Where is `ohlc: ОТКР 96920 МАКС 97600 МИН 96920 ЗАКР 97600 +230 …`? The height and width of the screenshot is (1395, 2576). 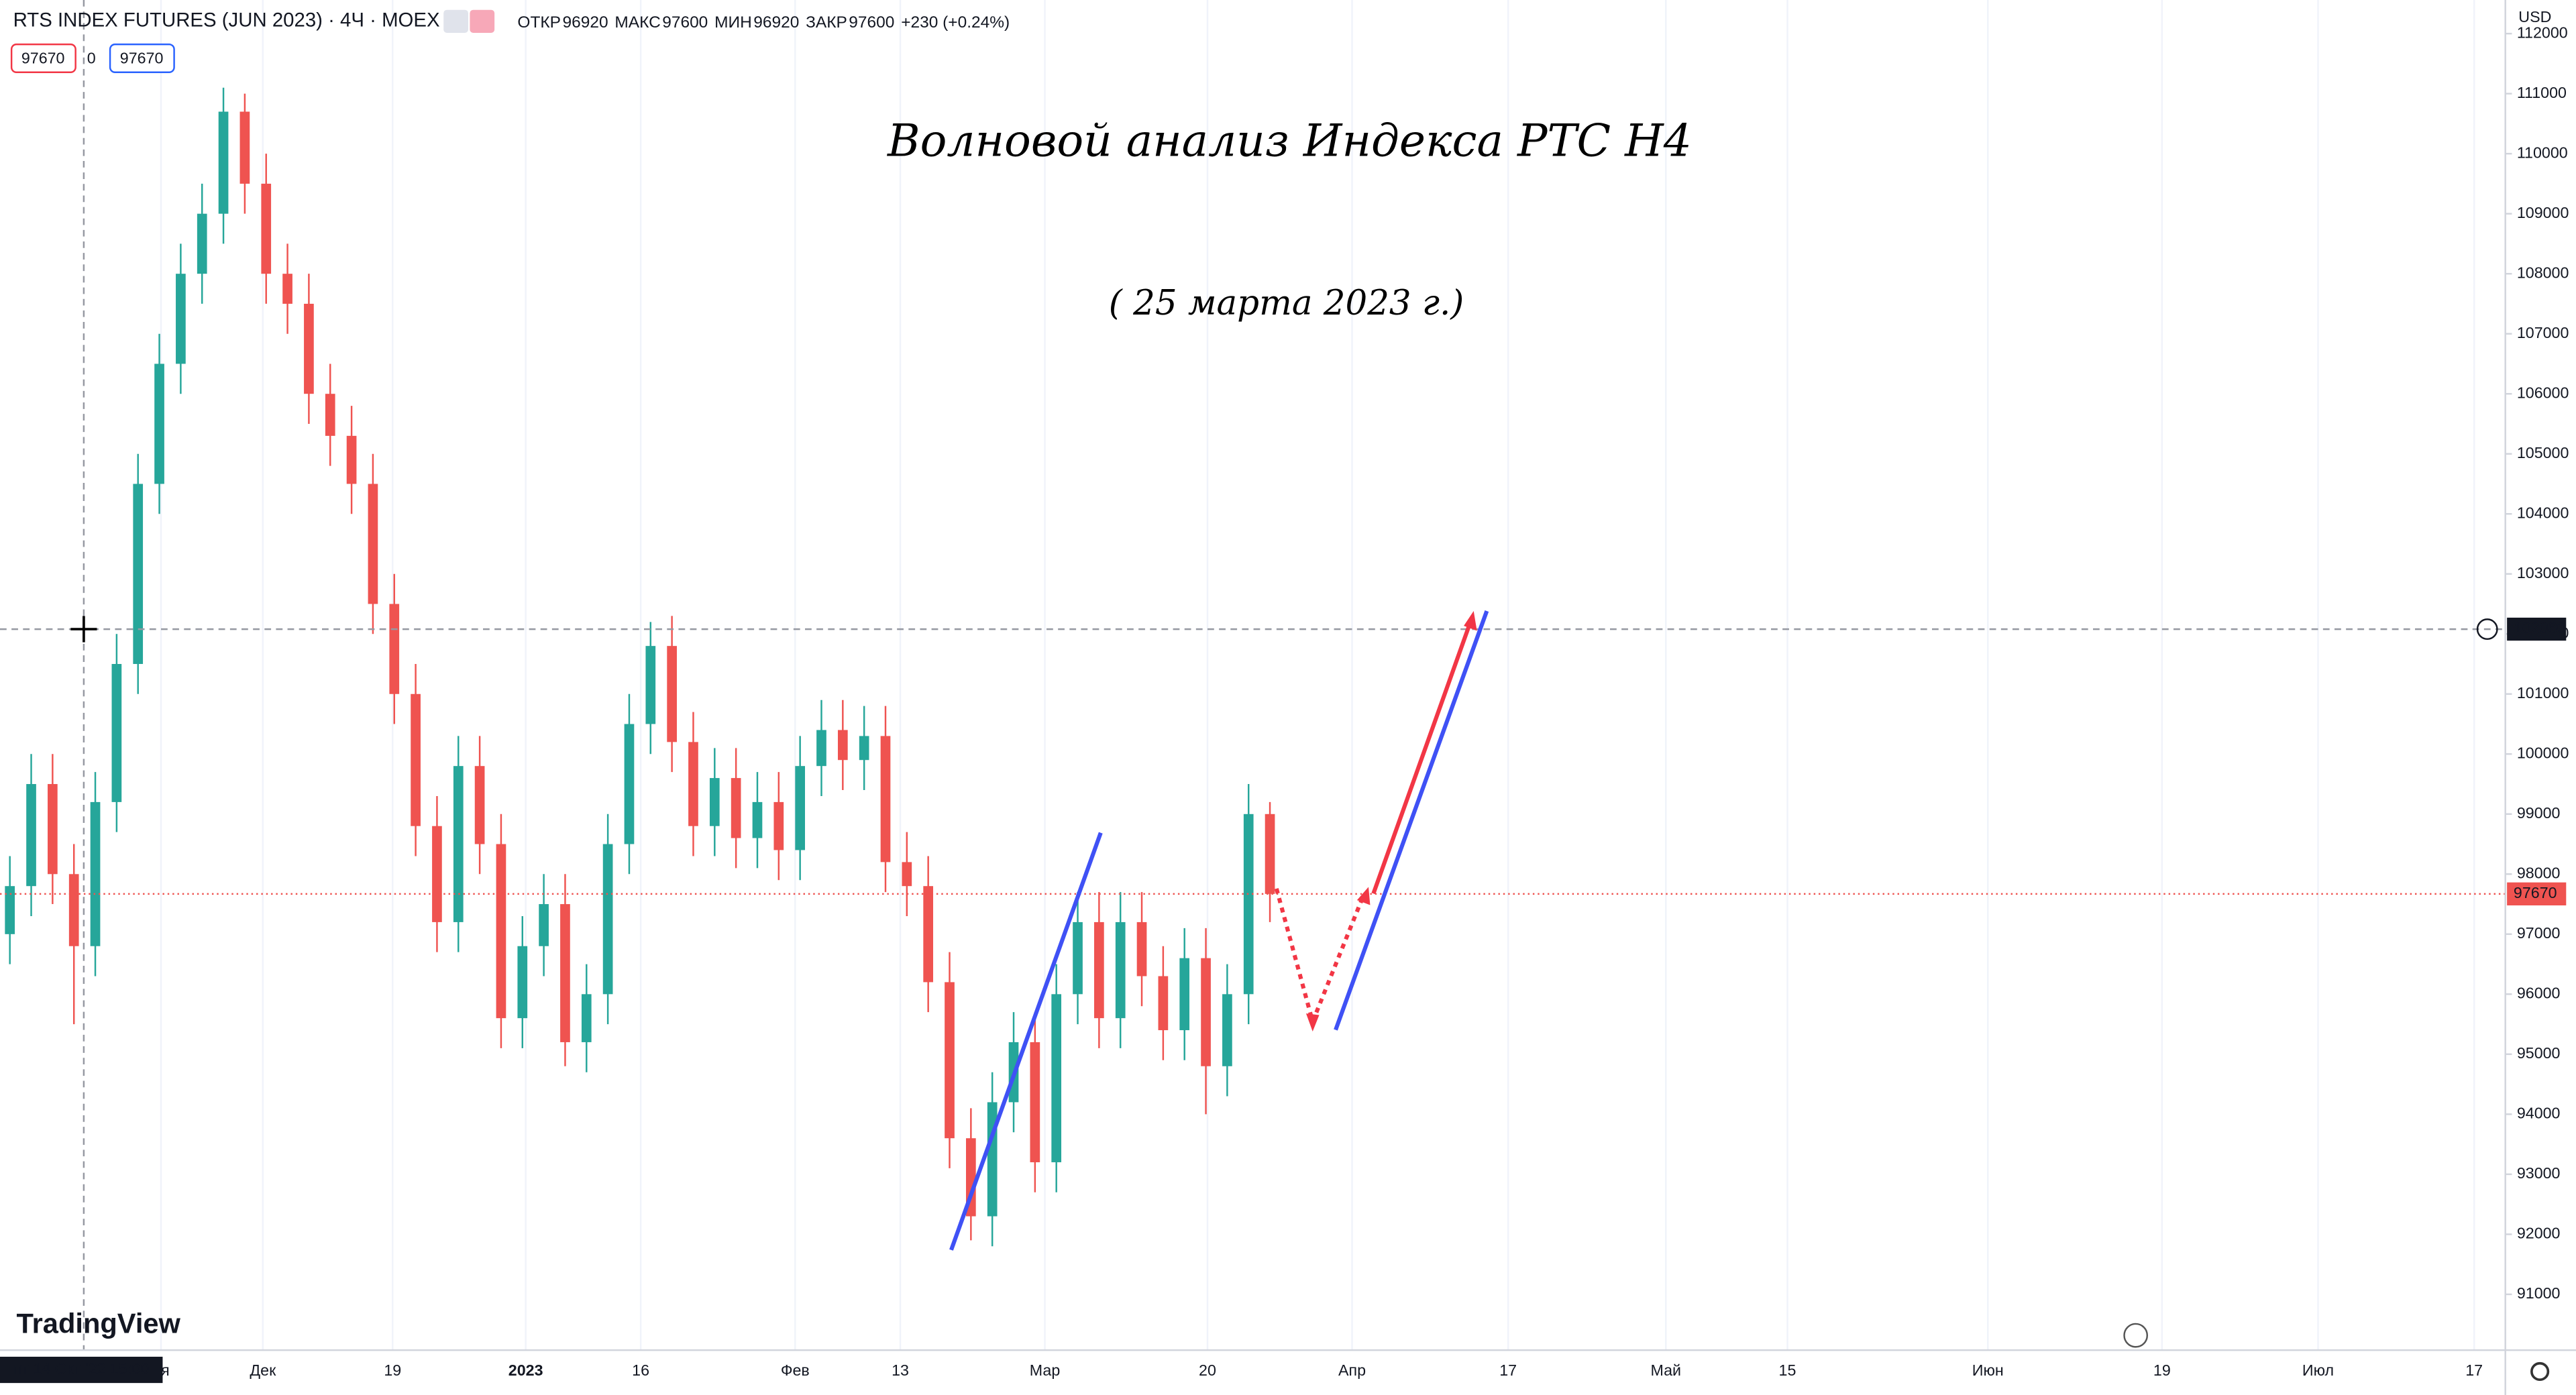 ohlc: ОТКР 96920 МАКС 97600 МИН 96920 ЗАКР 97600 +230 … is located at coordinates (763, 22).